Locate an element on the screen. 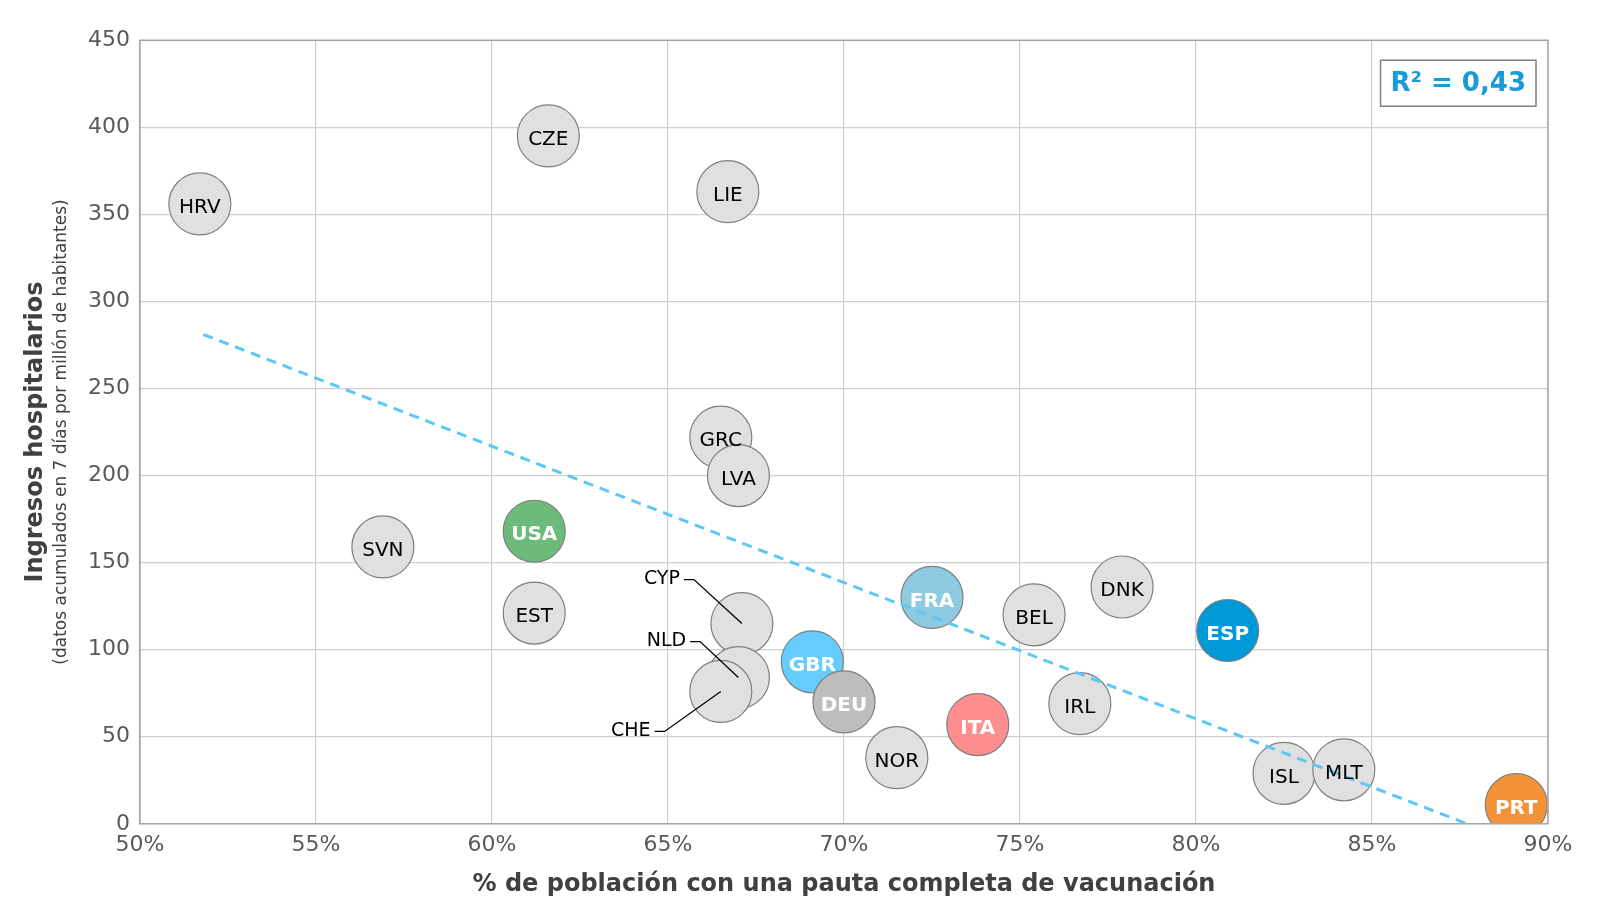 This screenshot has width=1599, height=923. series-label: HRV is located at coordinates (200, 206).